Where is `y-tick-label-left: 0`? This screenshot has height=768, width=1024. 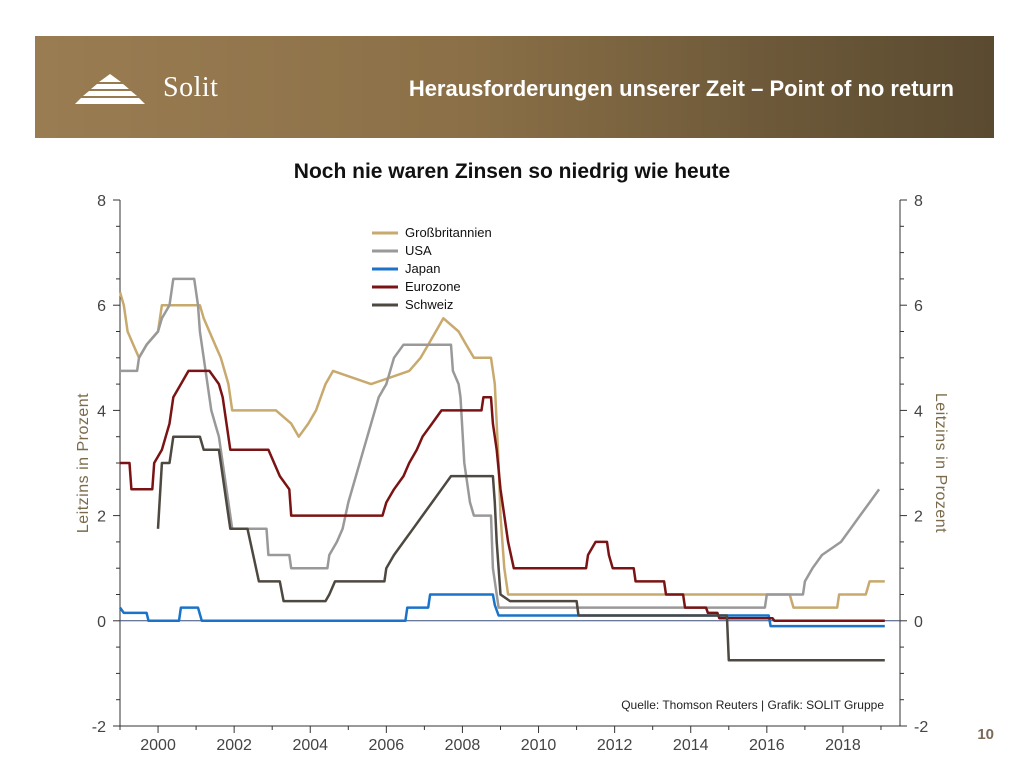
y-tick-label-left: 0 is located at coordinates (101, 622).